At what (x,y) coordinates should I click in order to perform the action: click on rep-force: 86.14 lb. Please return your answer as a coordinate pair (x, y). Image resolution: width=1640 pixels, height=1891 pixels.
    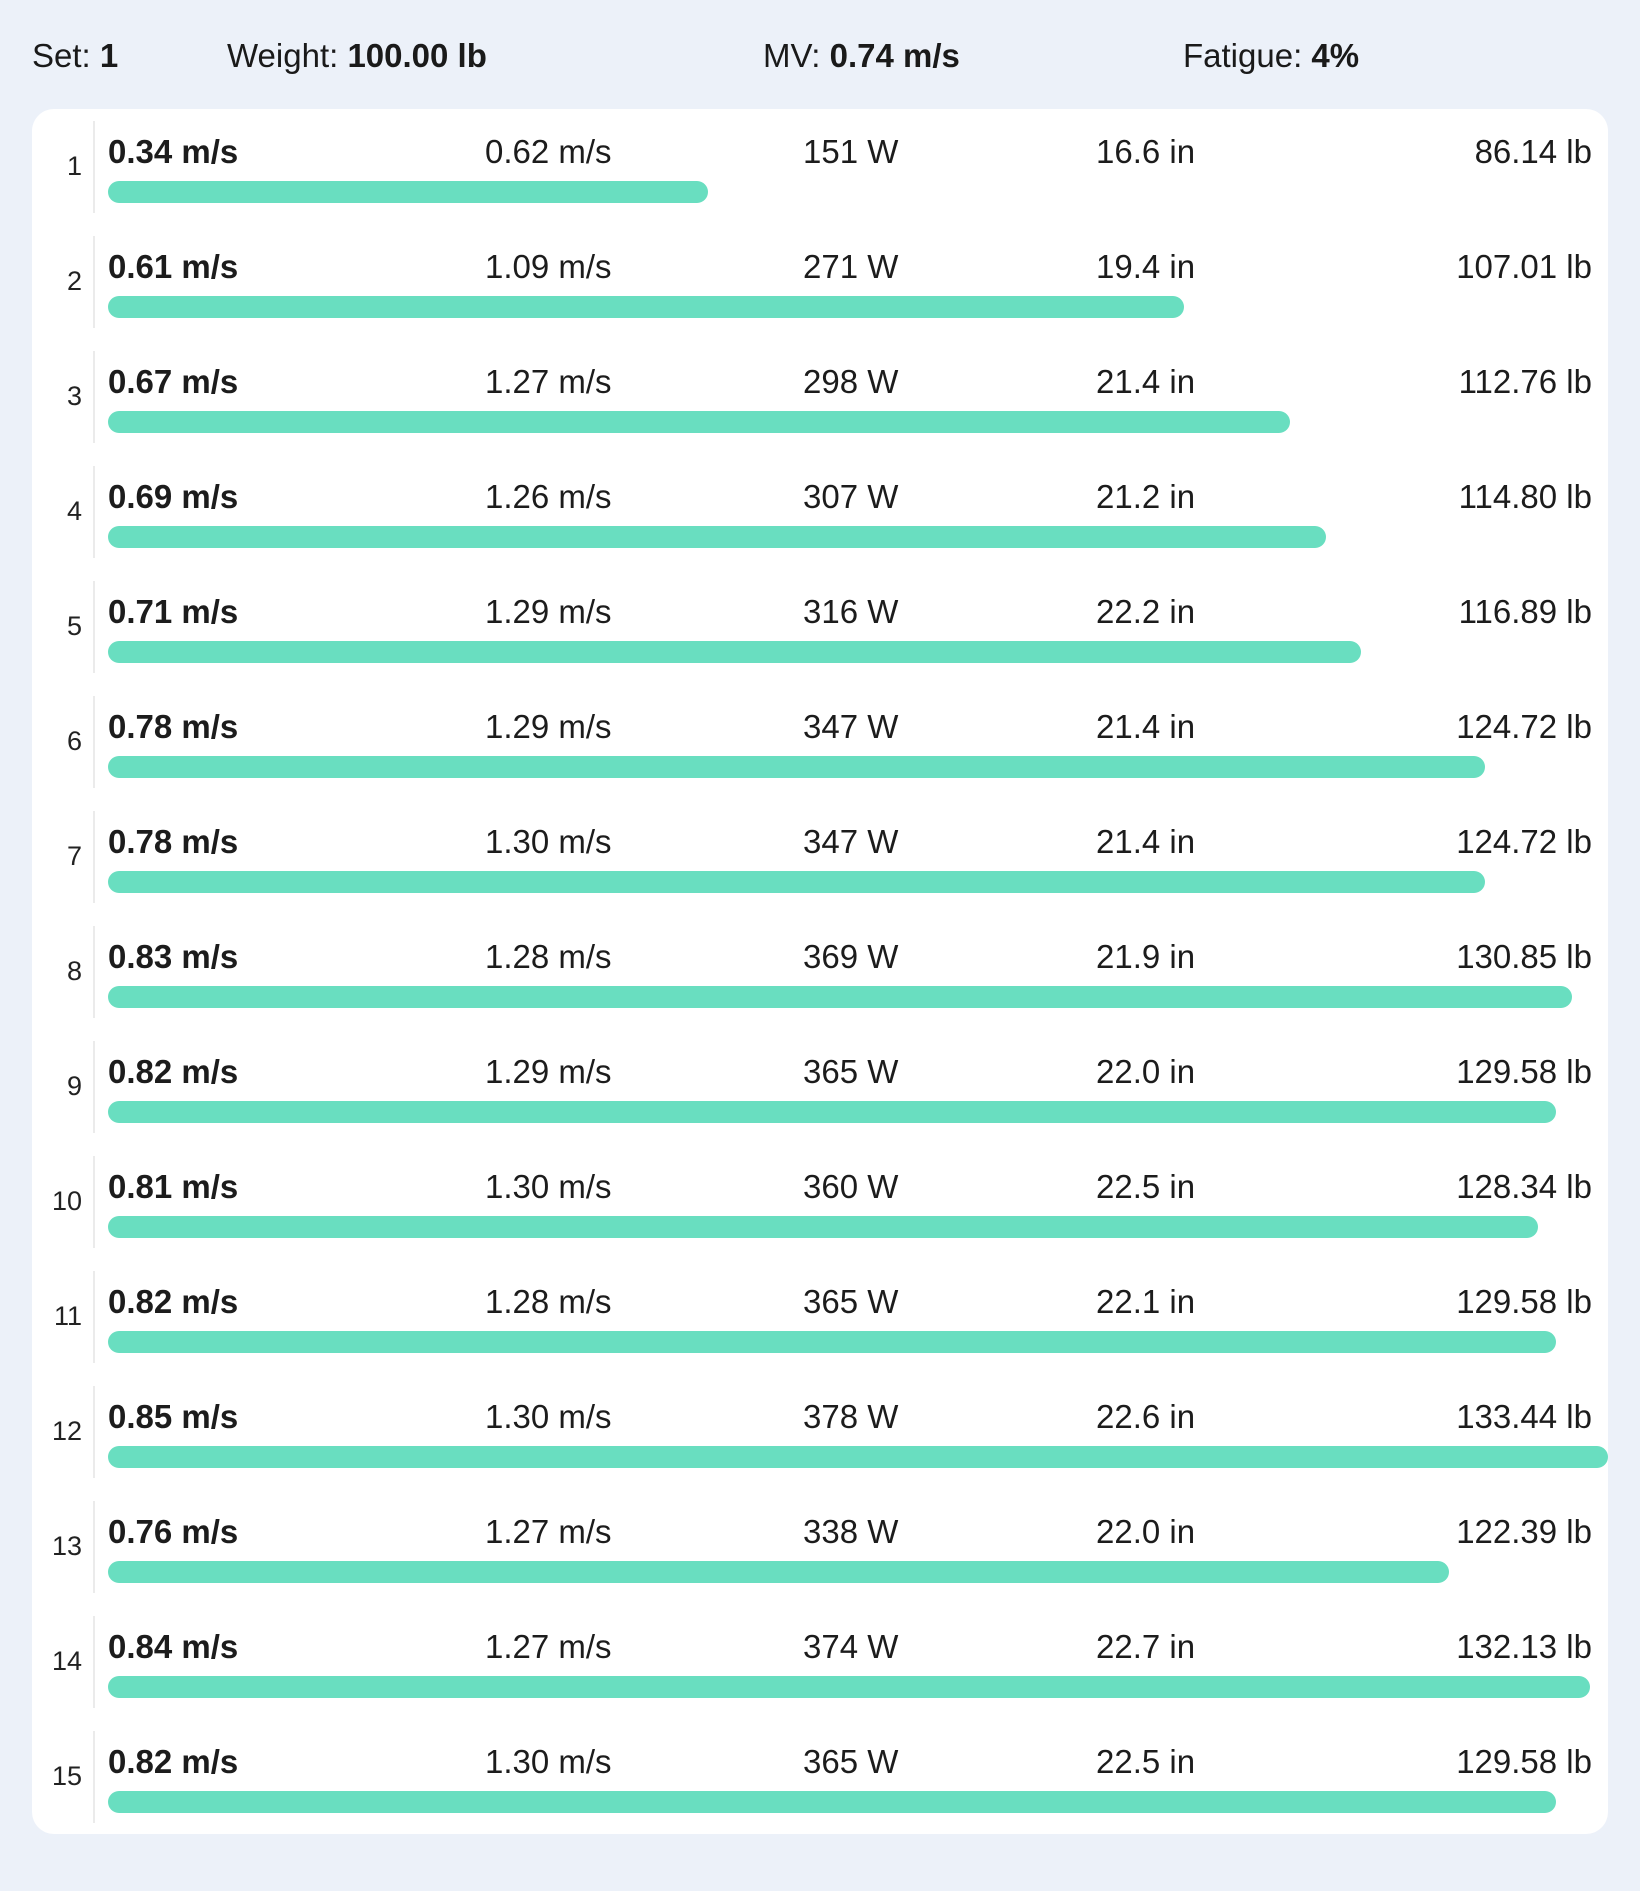
    Looking at the image, I should click on (1533, 151).